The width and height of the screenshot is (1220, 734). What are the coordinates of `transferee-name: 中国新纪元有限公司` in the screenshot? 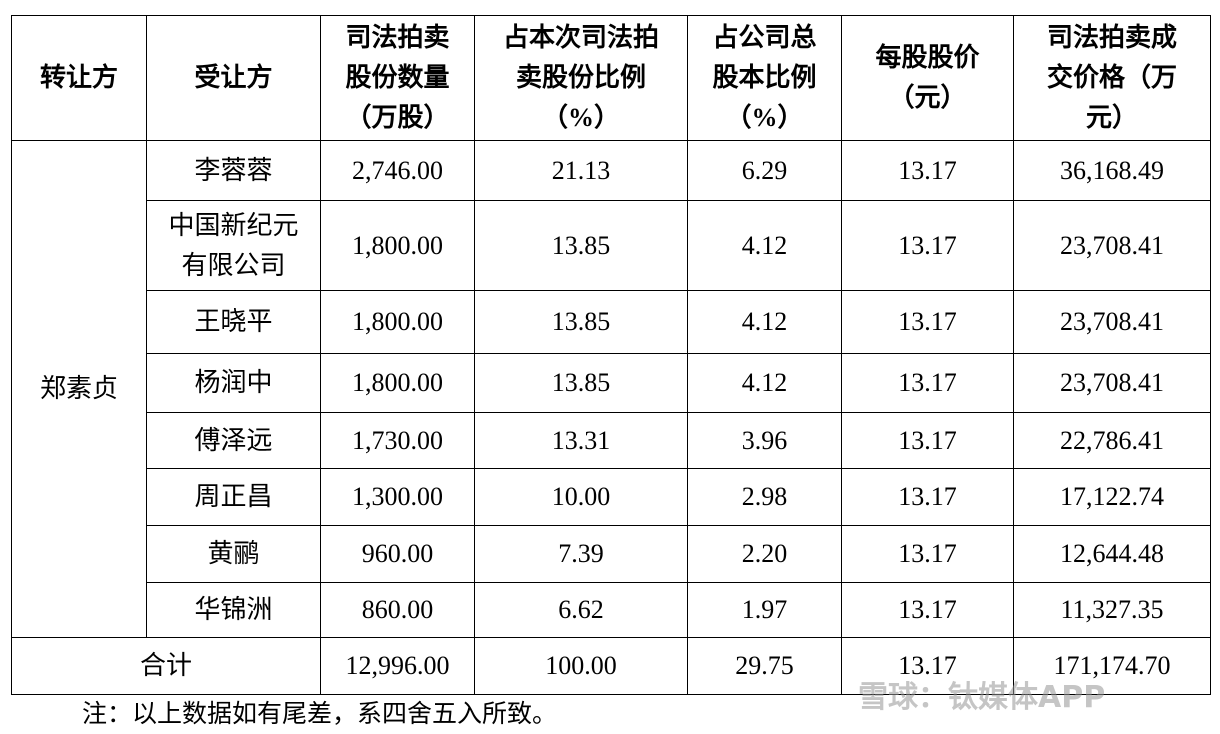 It's located at (233, 245).